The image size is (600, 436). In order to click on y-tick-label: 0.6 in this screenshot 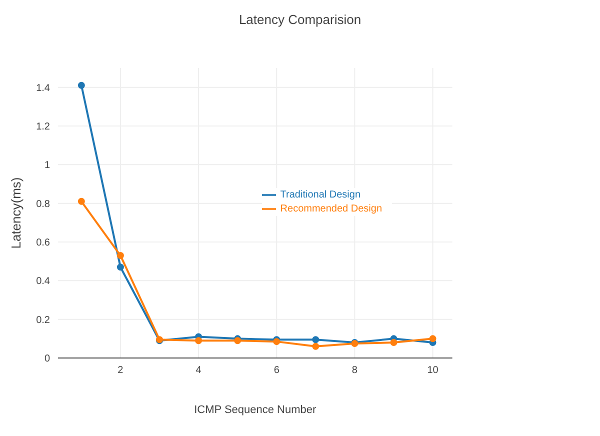, I will do `click(43, 243)`.